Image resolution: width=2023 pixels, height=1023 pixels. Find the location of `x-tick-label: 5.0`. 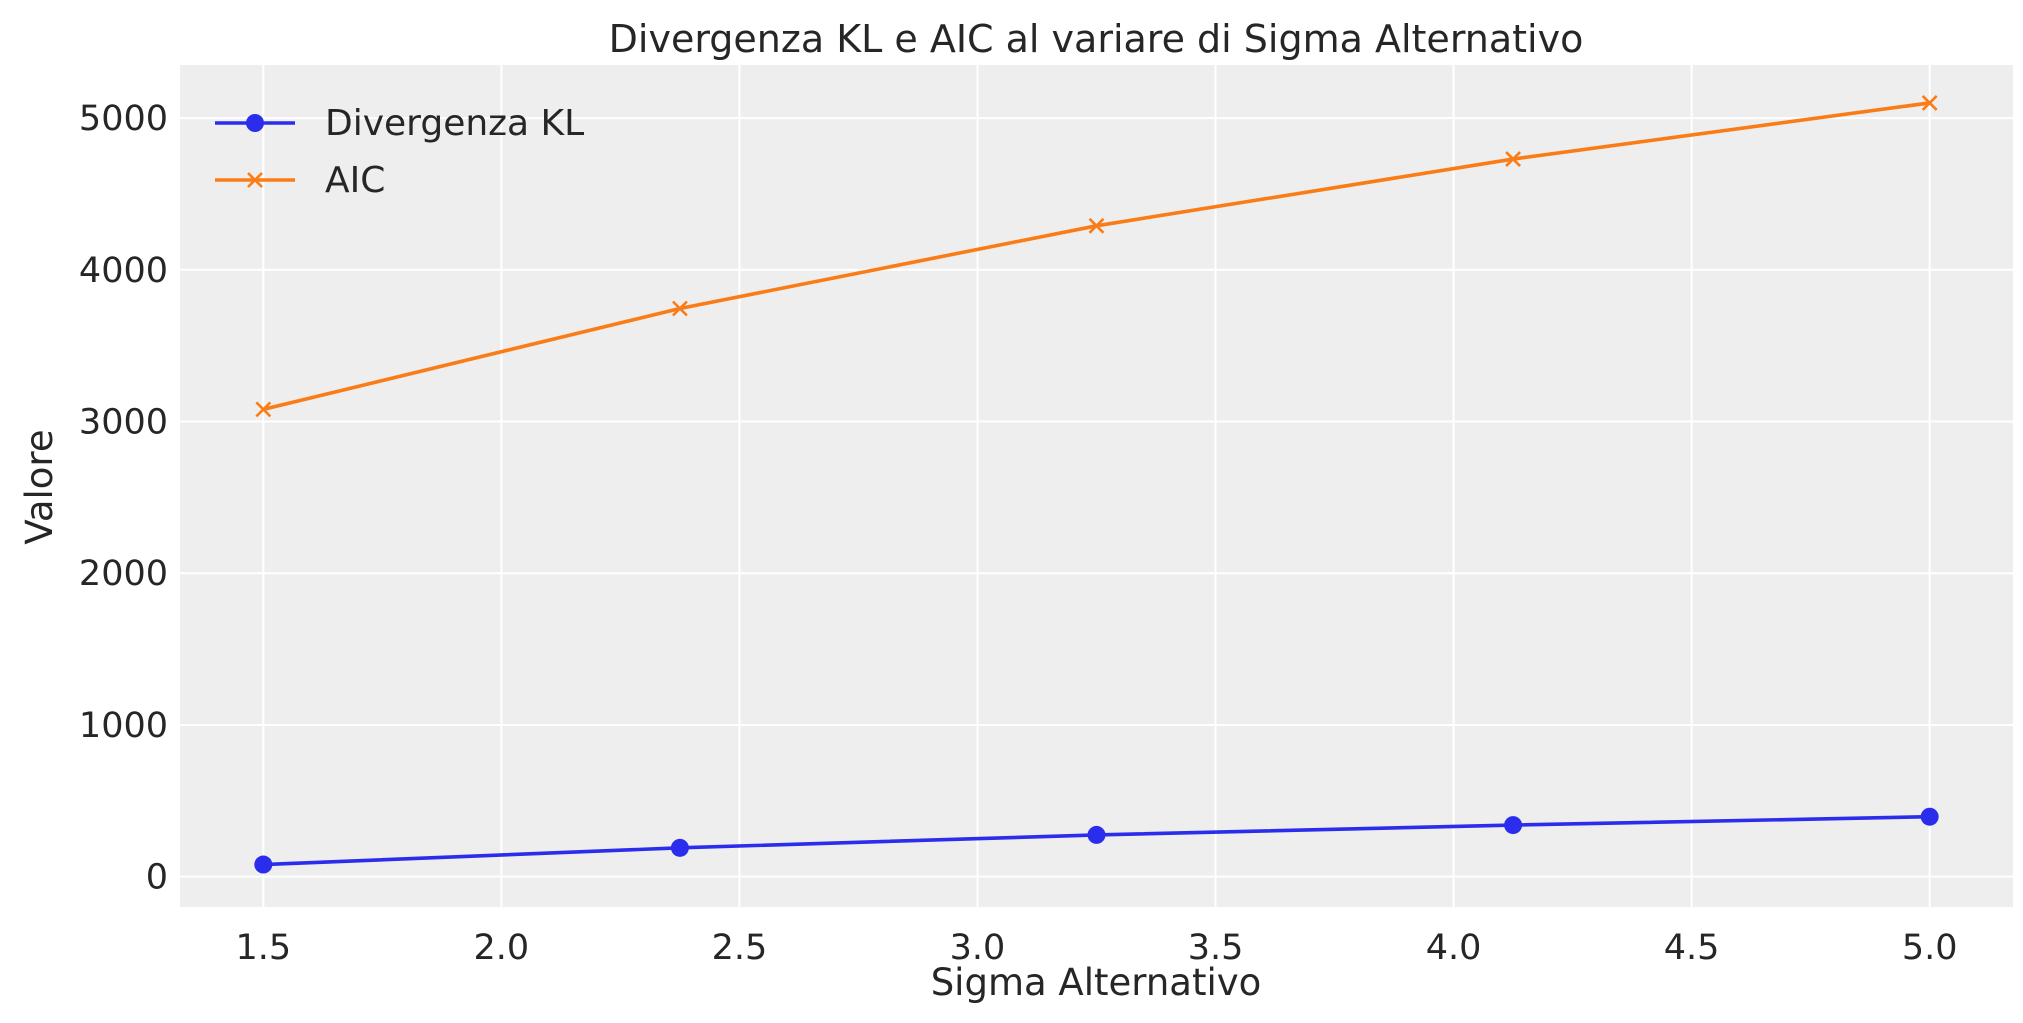

x-tick-label: 5.0 is located at coordinates (1930, 948).